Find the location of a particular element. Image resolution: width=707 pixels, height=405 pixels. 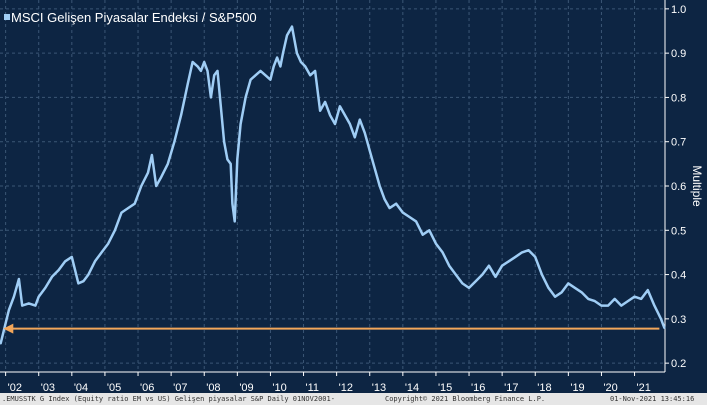

y-tick-label: 0.5 is located at coordinates (678, 231).